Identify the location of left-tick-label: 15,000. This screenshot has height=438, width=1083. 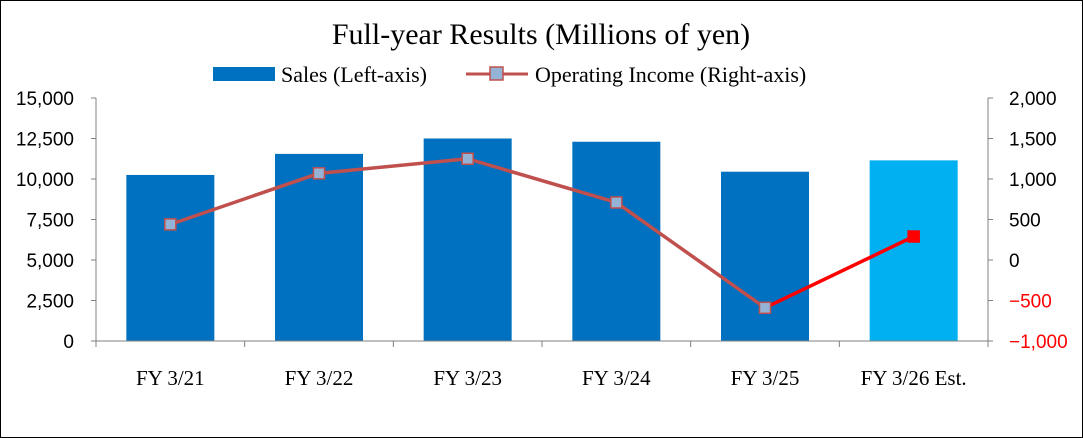
(45, 99).